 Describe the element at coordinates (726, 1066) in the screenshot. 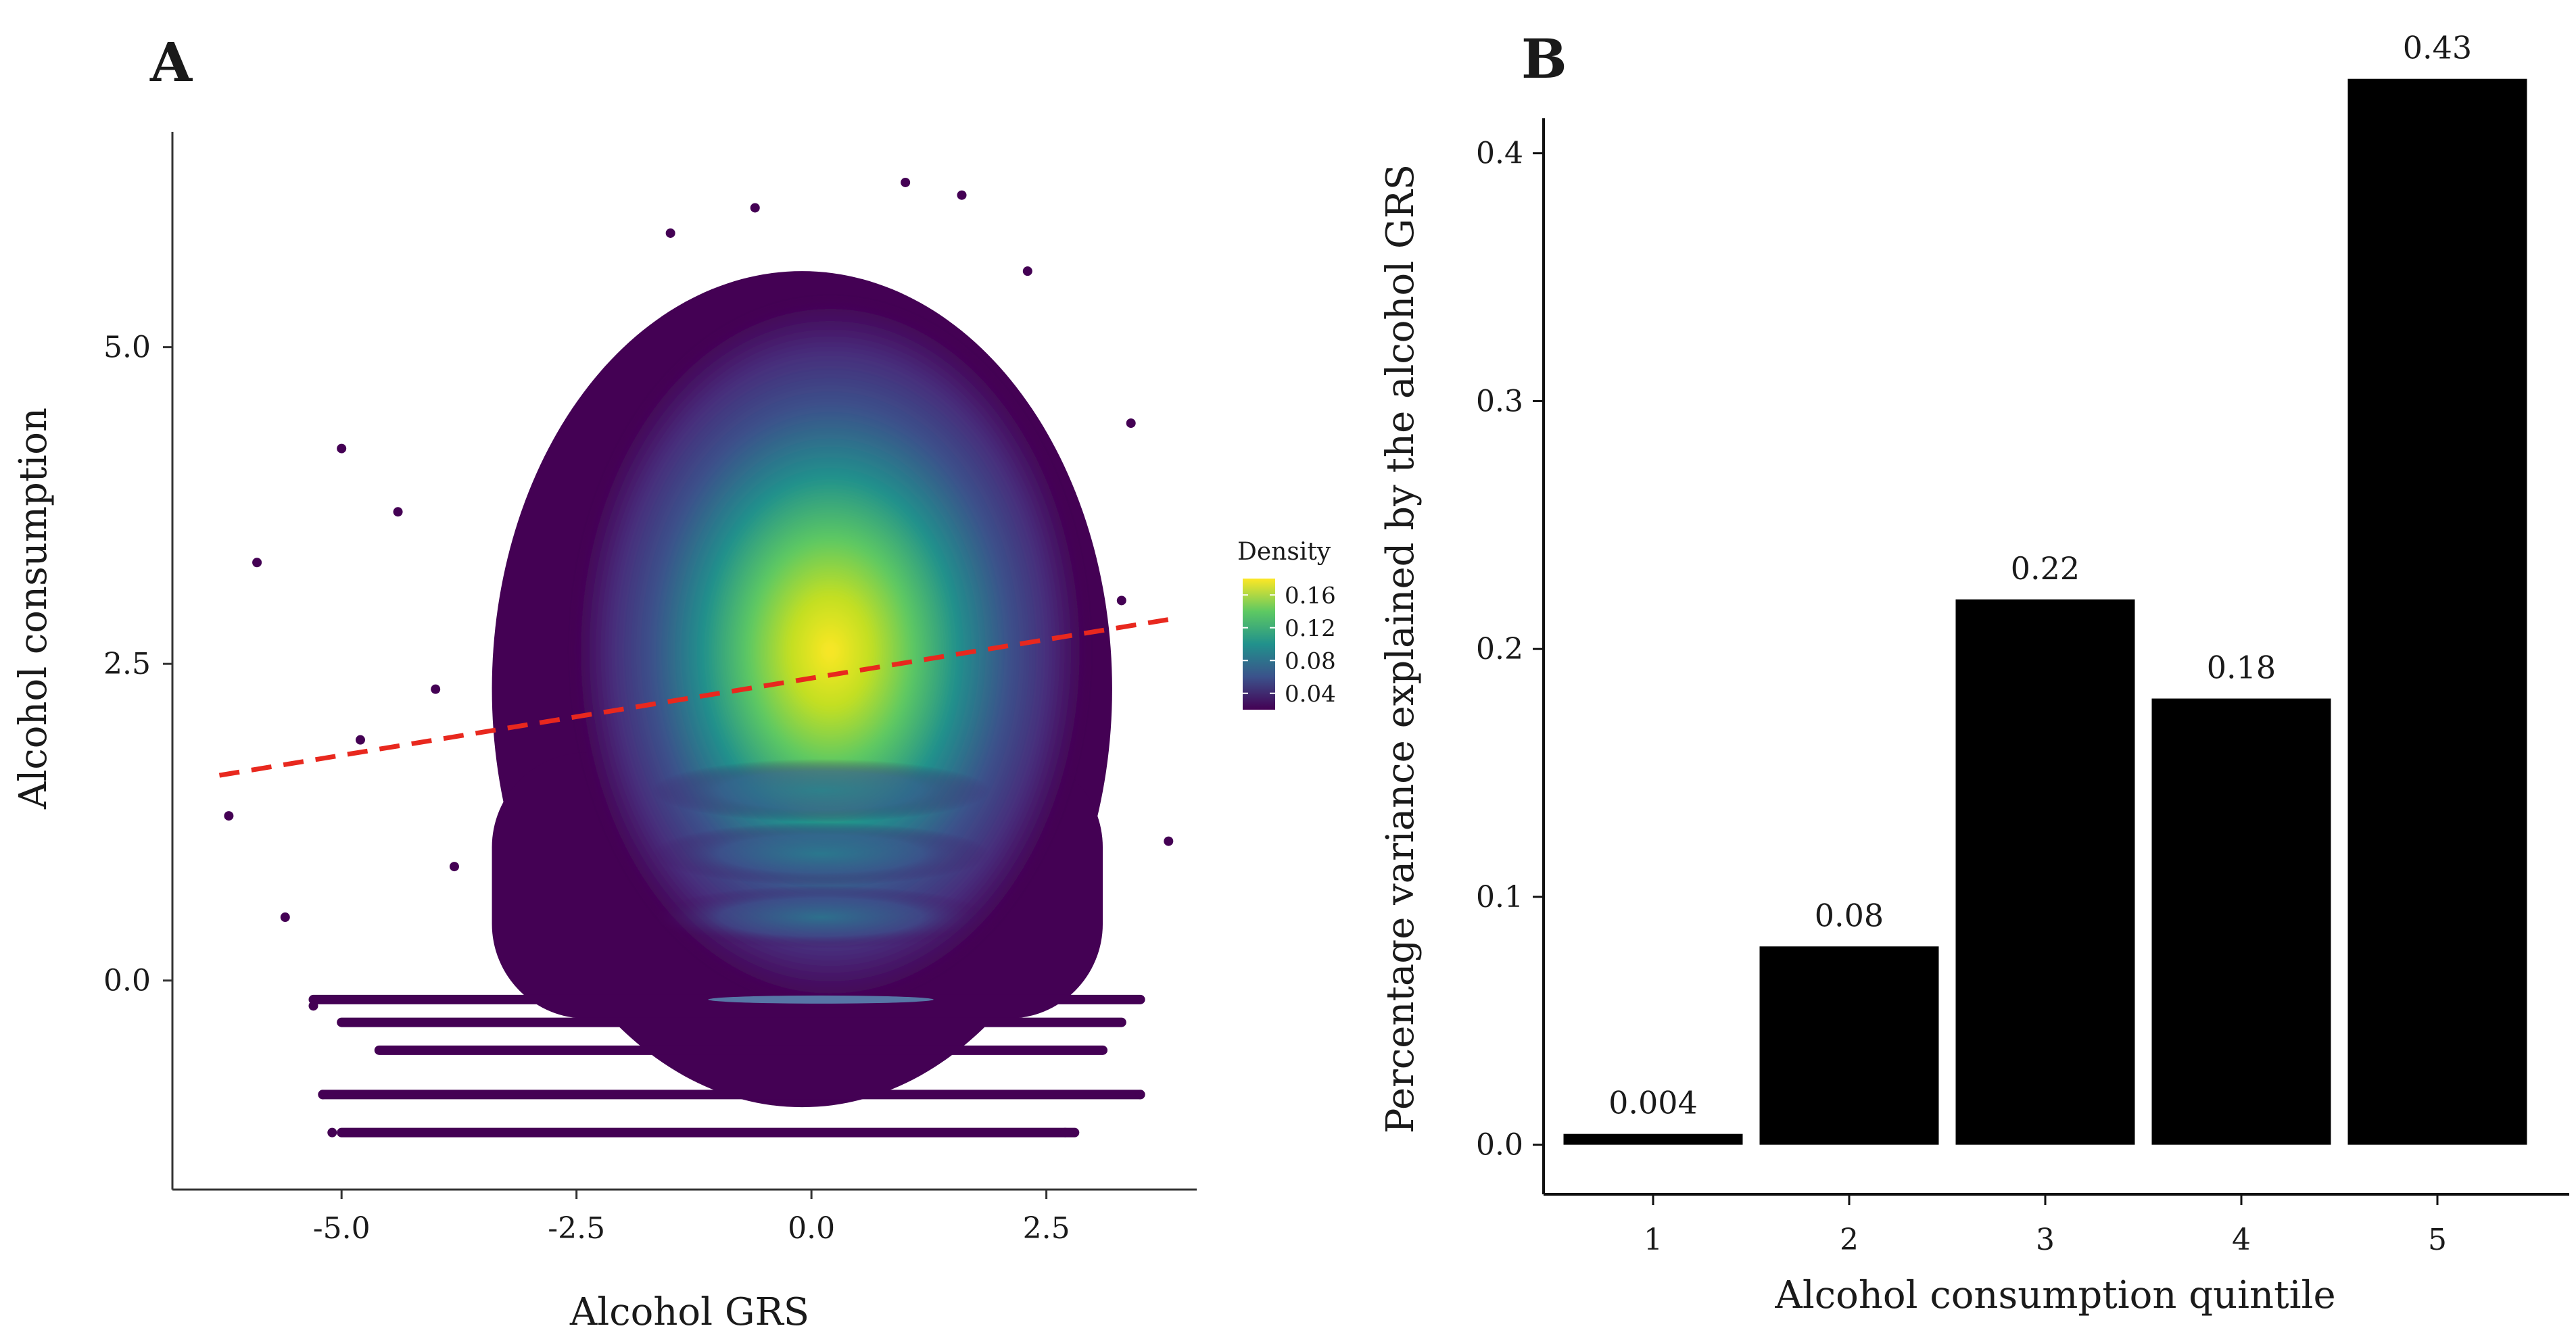

I see `horizontal-bands` at that location.